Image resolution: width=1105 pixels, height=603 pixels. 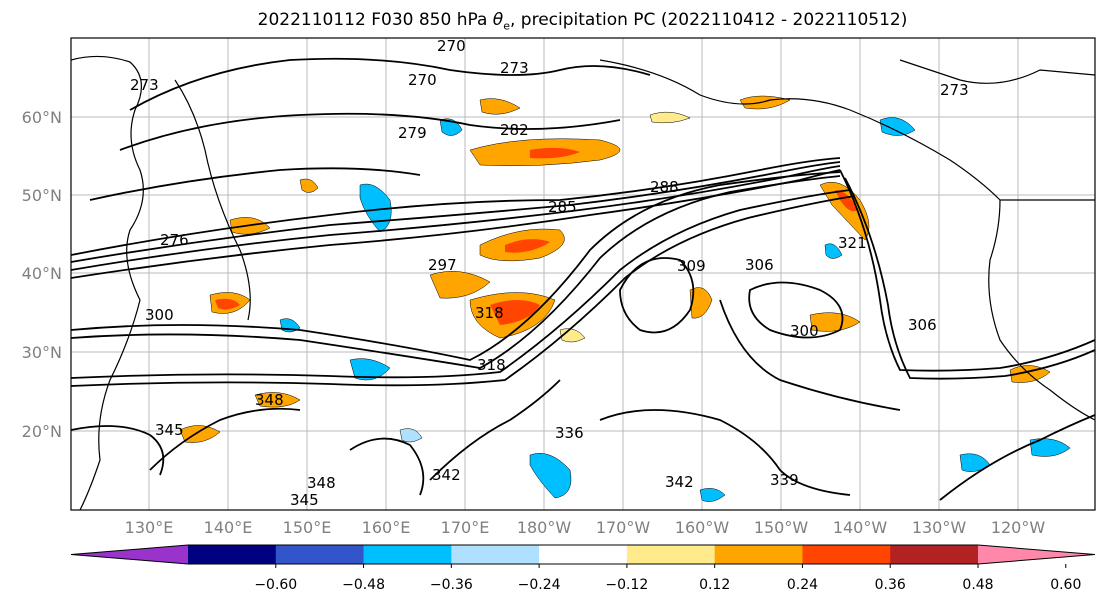 I want to click on alaska-coast, so click(x=847, y=130).